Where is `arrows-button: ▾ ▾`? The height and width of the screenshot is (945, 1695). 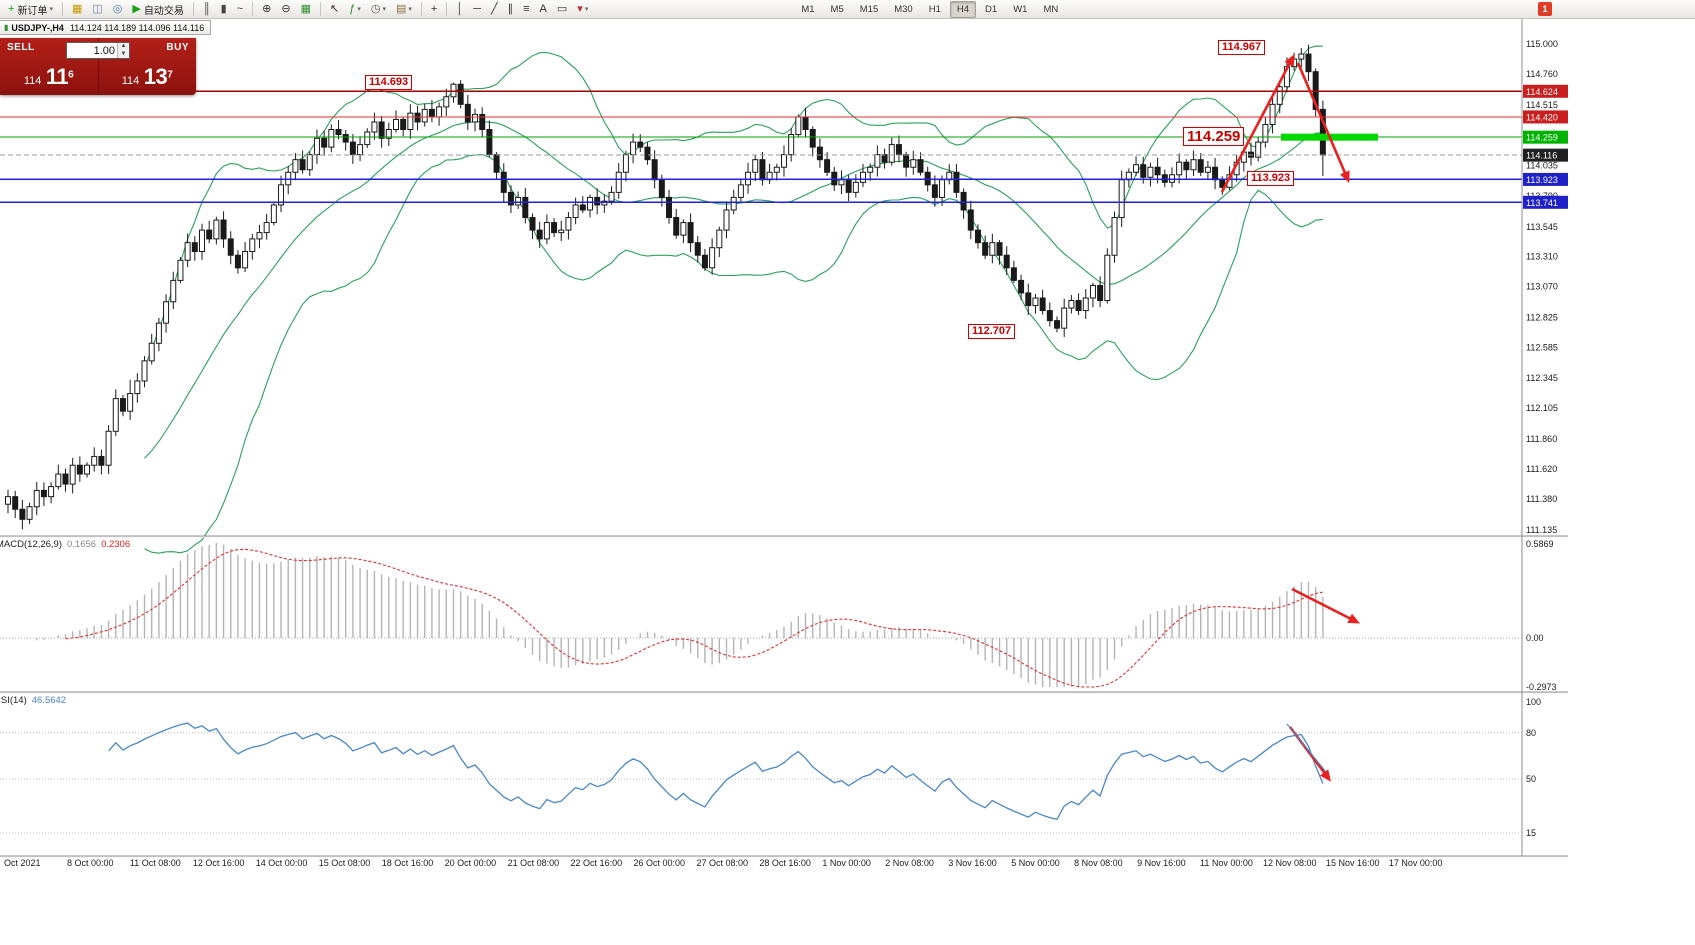 arrows-button: ▾ ▾ is located at coordinates (582, 9).